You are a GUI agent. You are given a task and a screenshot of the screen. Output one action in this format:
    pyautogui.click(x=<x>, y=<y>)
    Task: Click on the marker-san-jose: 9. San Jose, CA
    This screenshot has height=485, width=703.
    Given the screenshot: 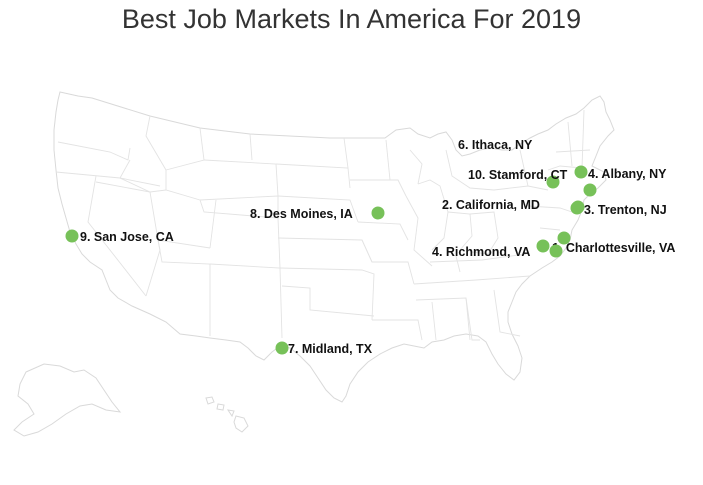 What is the action you would take?
    pyautogui.click(x=119, y=237)
    